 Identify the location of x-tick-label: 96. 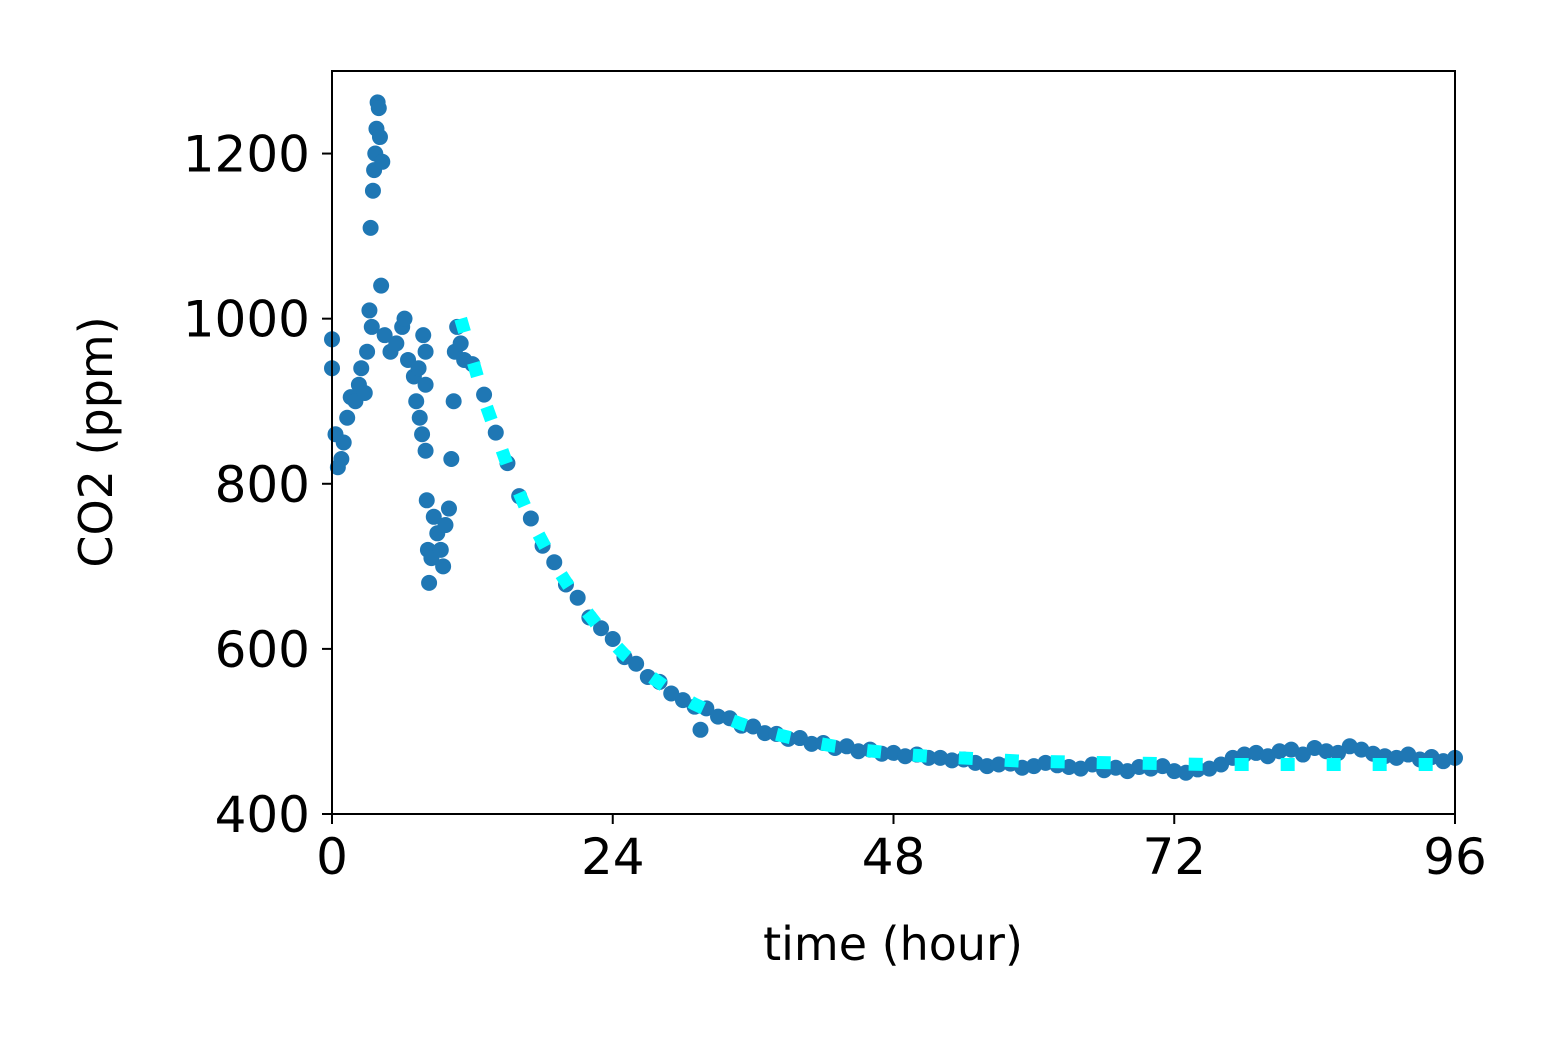
(1455, 857).